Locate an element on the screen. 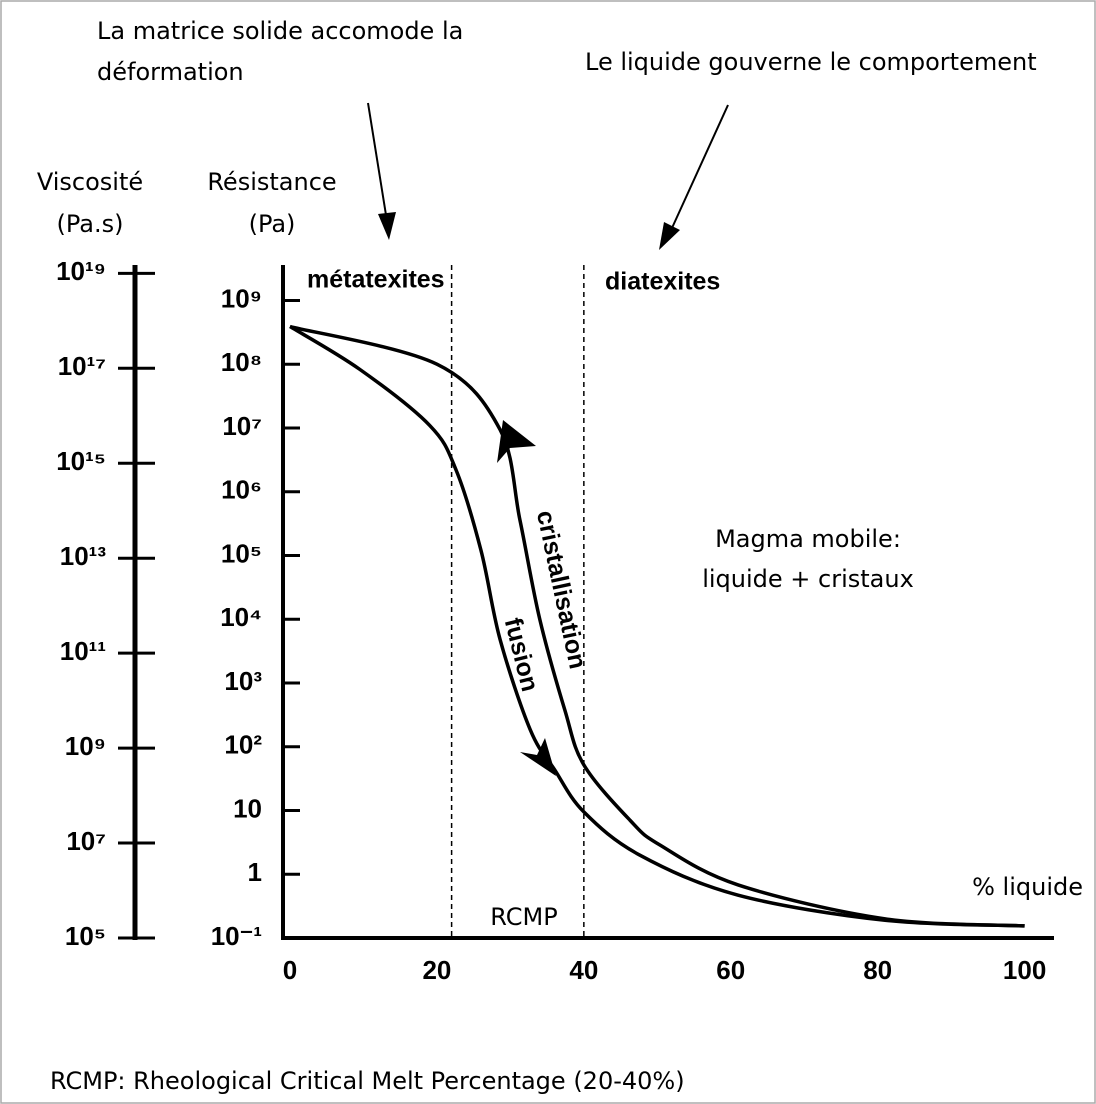 Image resolution: width=1096 pixels, height=1104 pixels. y2-tick-label: 10¹⁷ is located at coordinates (82, 366).